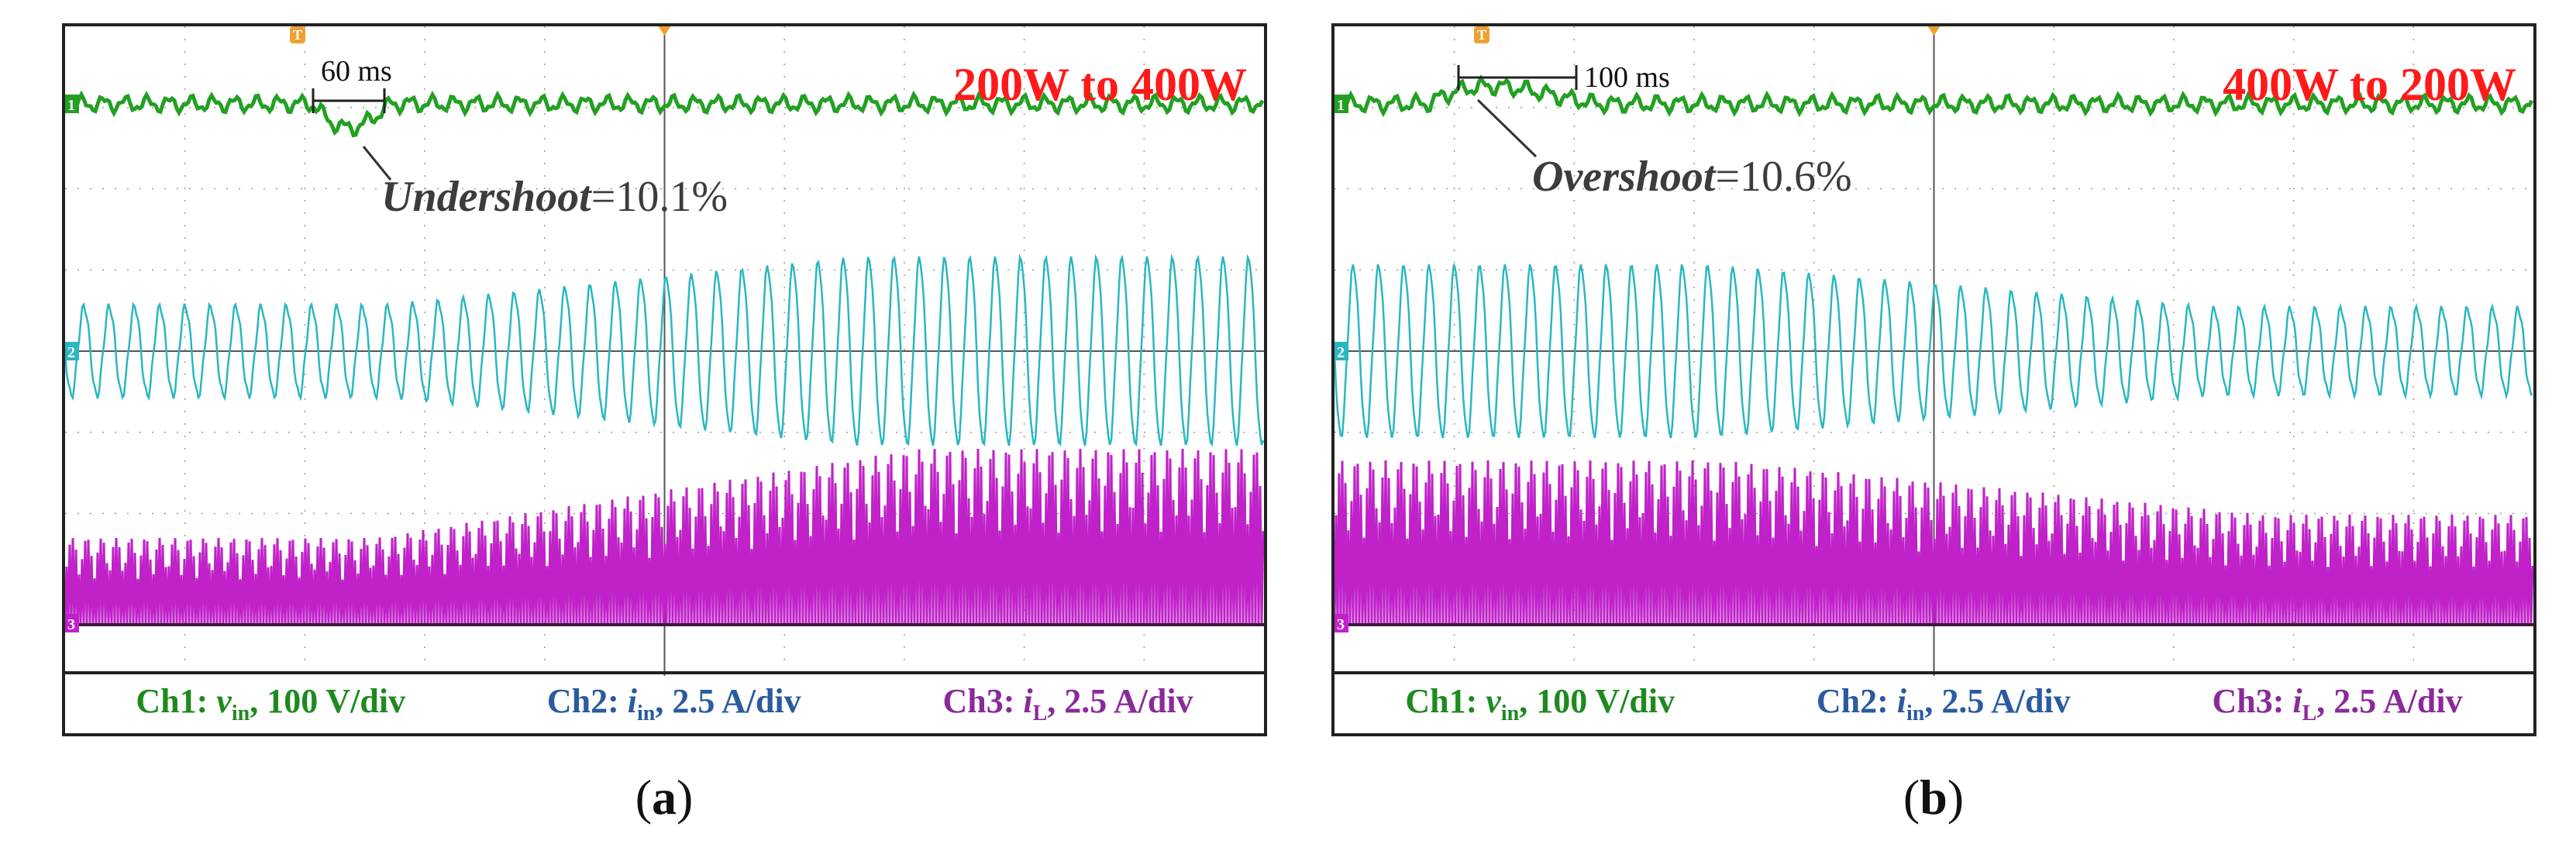  Describe the element at coordinates (554, 197) in the screenshot. I see `annotation-text: Undershoot=10.1%` at that location.